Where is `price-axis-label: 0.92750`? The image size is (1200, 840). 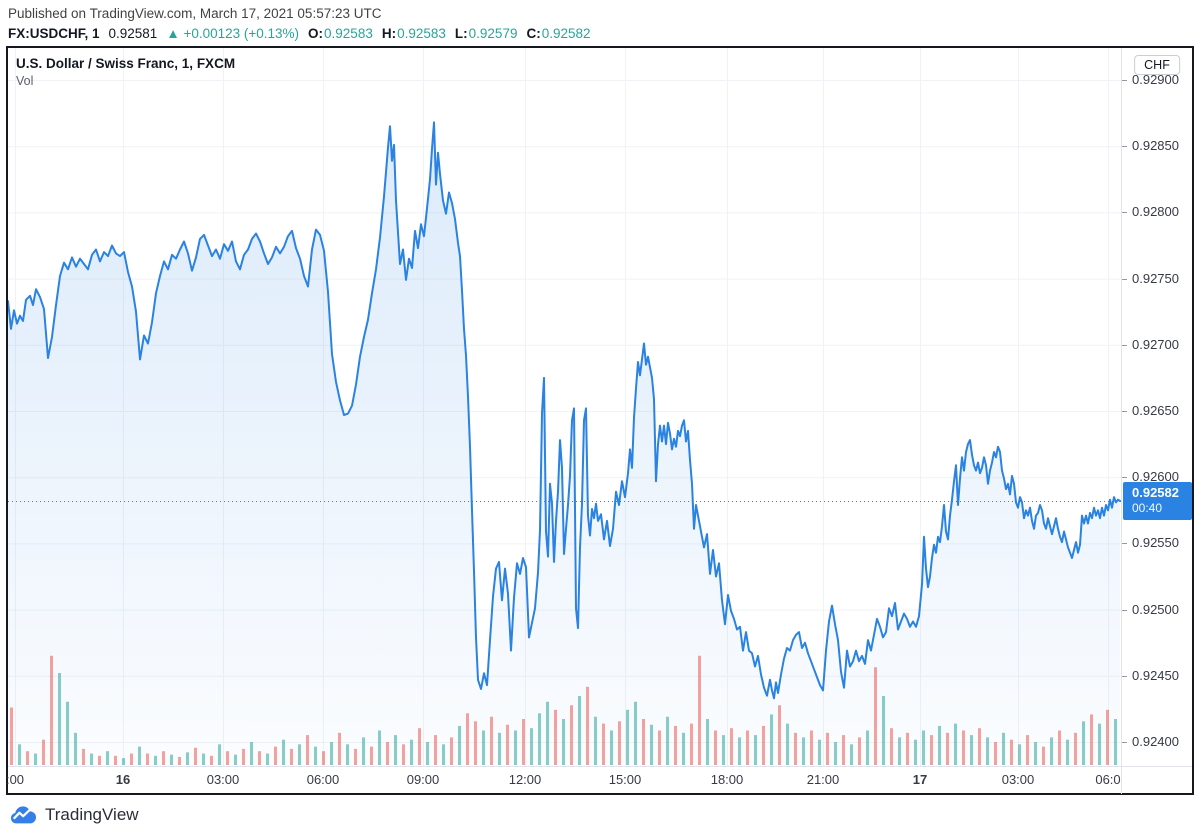 price-axis-label: 0.92750 is located at coordinates (1155, 278).